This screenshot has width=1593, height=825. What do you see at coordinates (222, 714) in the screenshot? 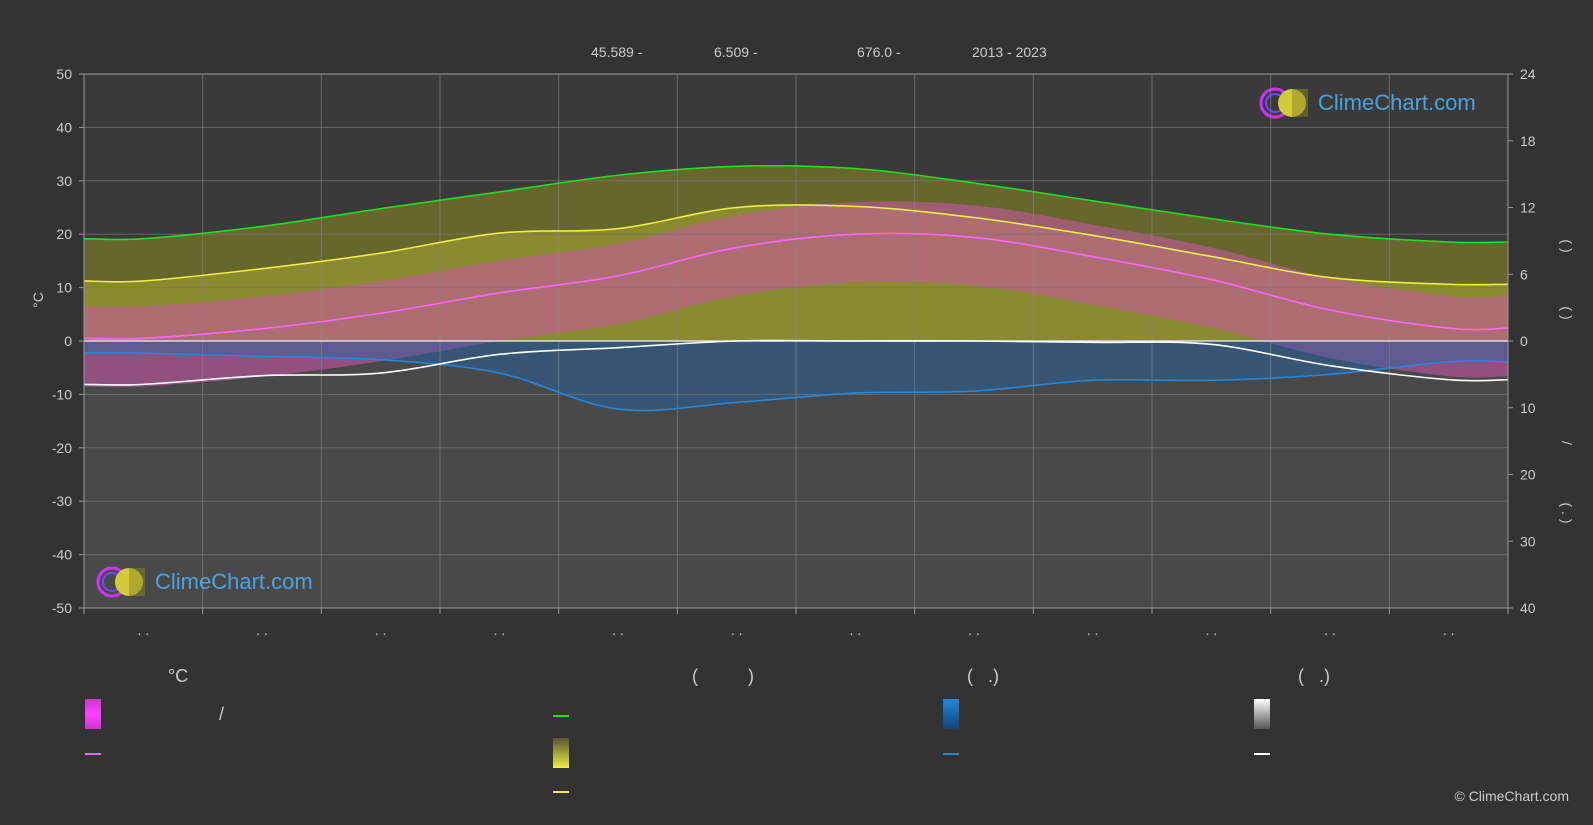
I see `legend-temp-range-sep: /` at bounding box center [222, 714].